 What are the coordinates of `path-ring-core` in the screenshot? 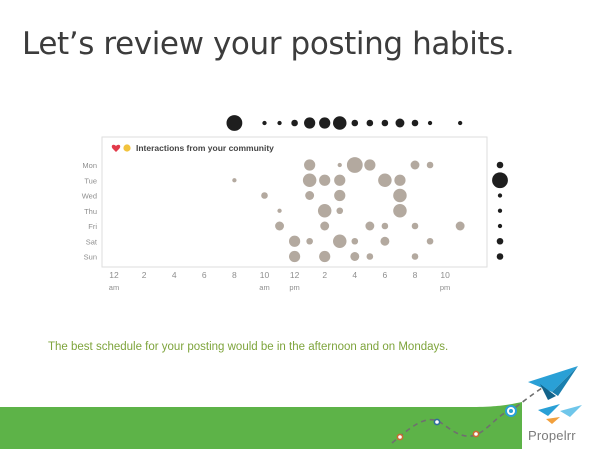 It's located at (511, 411).